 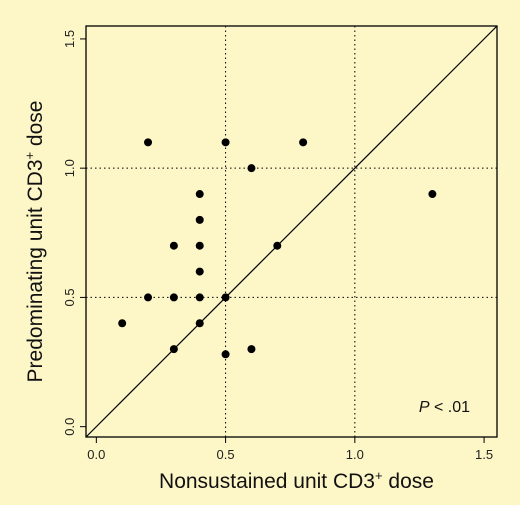 I want to click on x-axis-label: Nonsustained unit CD3+ dose, so click(x=296, y=480).